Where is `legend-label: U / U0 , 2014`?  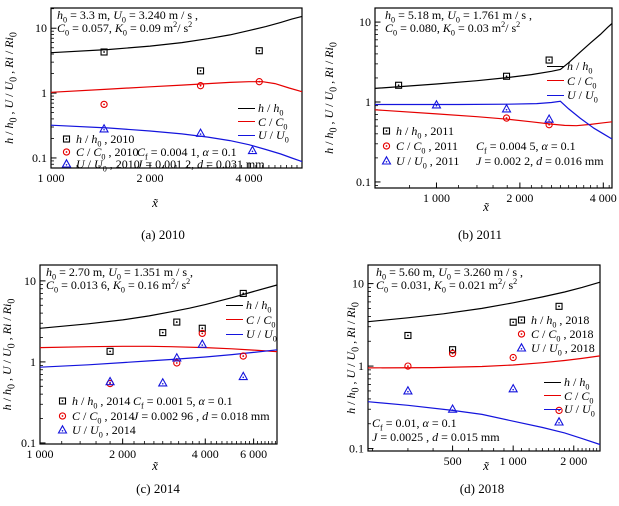
legend-label: U / U0 , 2014 is located at coordinates (104, 431).